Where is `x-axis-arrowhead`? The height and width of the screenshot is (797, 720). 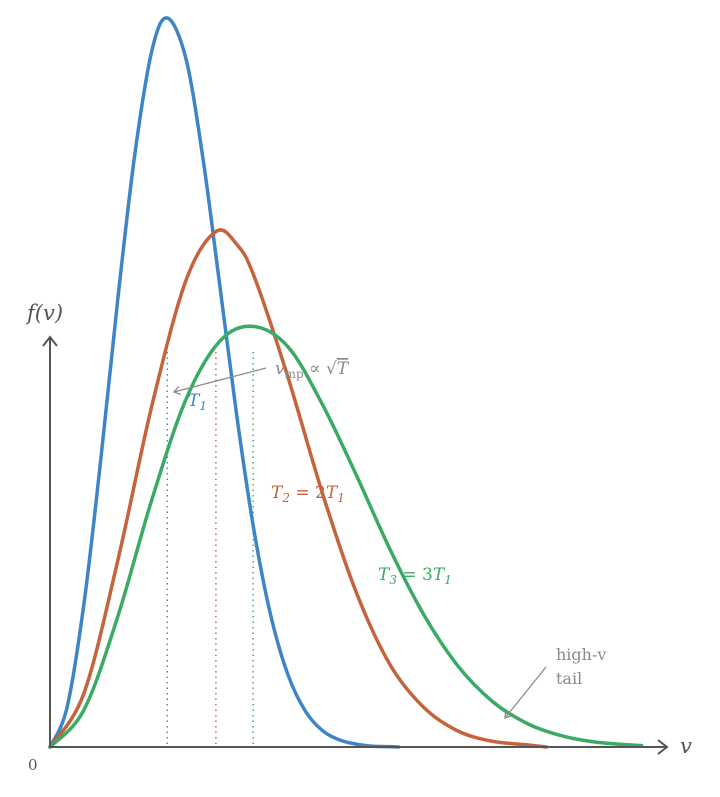 x-axis-arrowhead is located at coordinates (663, 747).